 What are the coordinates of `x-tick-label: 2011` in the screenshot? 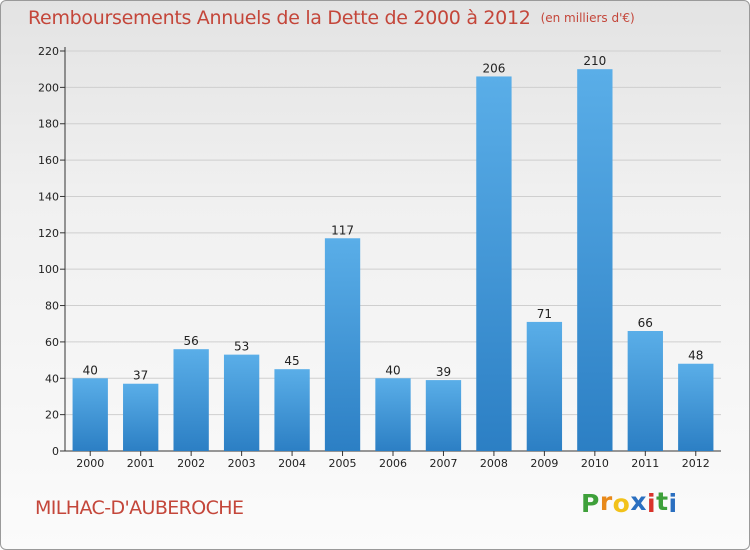 It's located at (645, 463).